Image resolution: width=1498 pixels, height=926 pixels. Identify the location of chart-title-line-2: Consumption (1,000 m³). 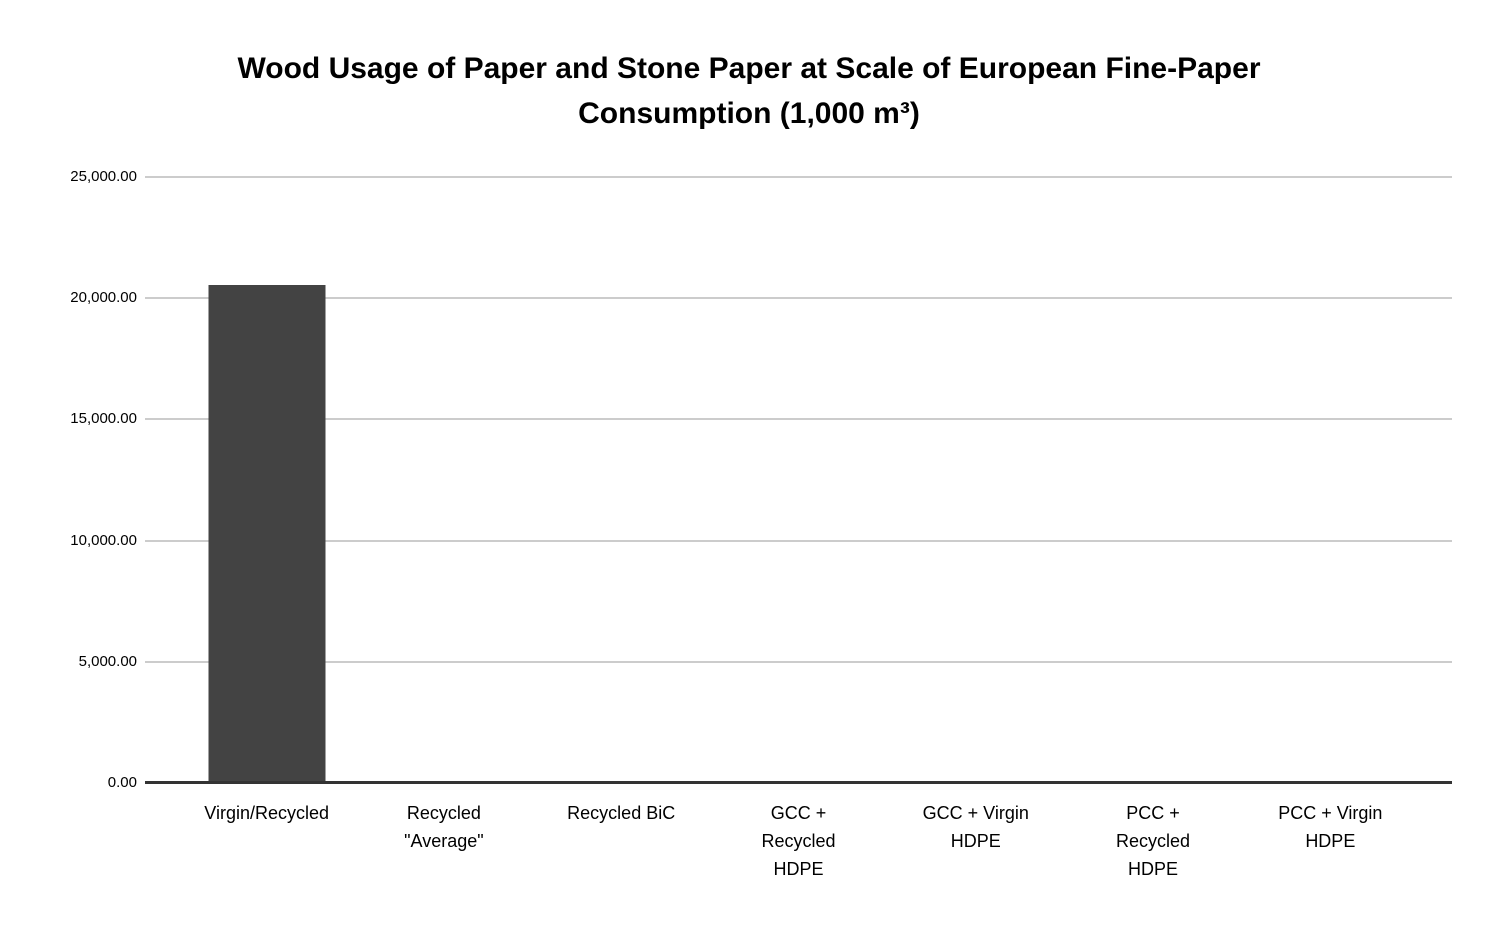
(749, 113).